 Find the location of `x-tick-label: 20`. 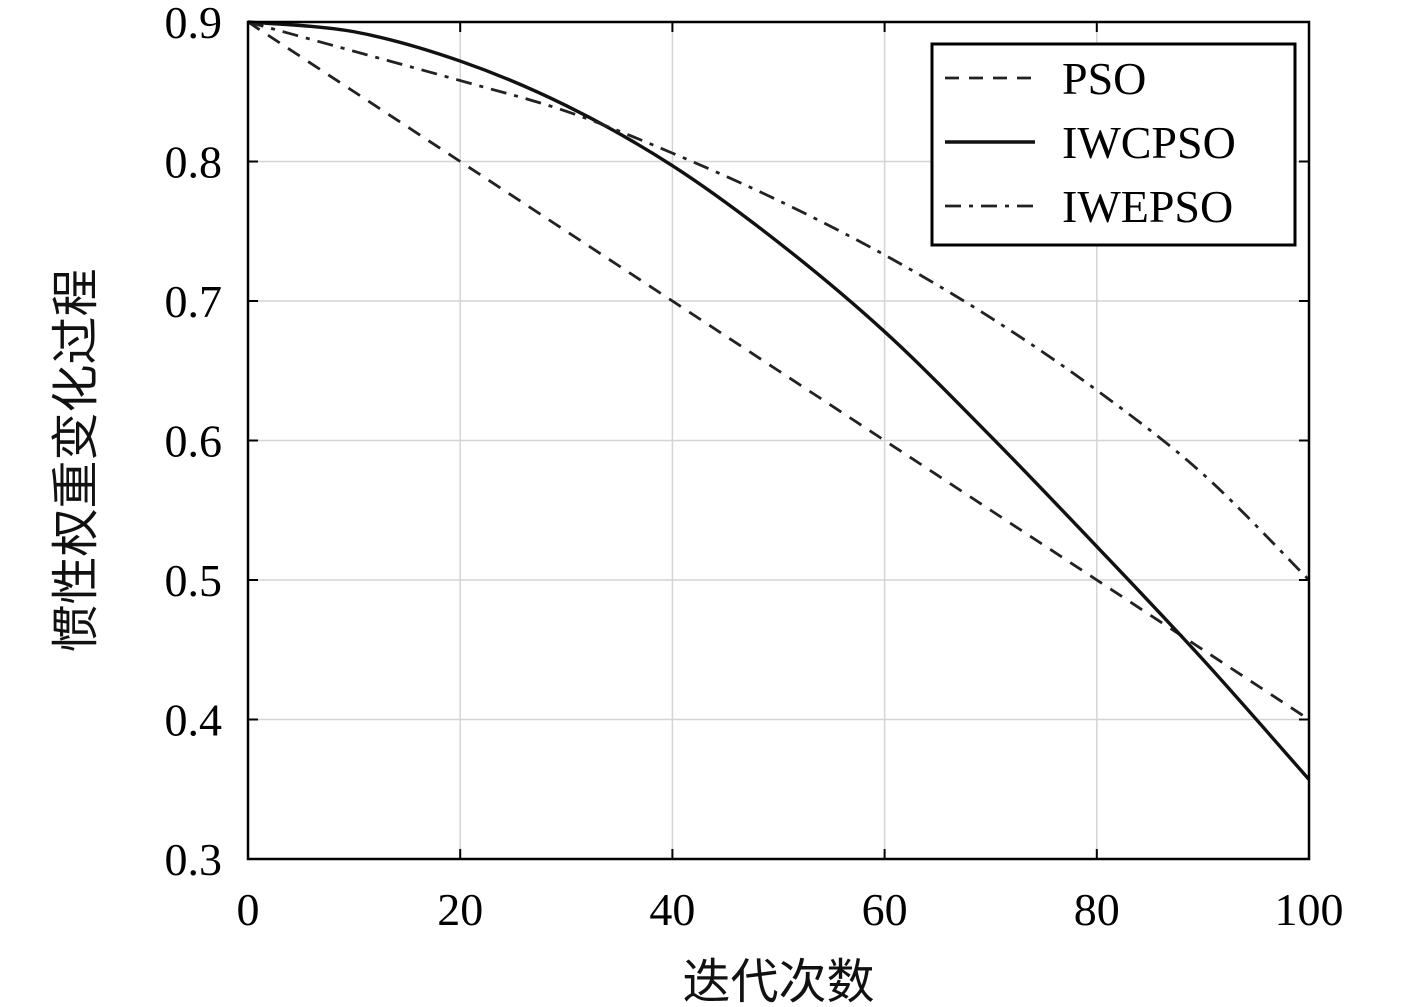

x-tick-label: 20 is located at coordinates (460, 909).